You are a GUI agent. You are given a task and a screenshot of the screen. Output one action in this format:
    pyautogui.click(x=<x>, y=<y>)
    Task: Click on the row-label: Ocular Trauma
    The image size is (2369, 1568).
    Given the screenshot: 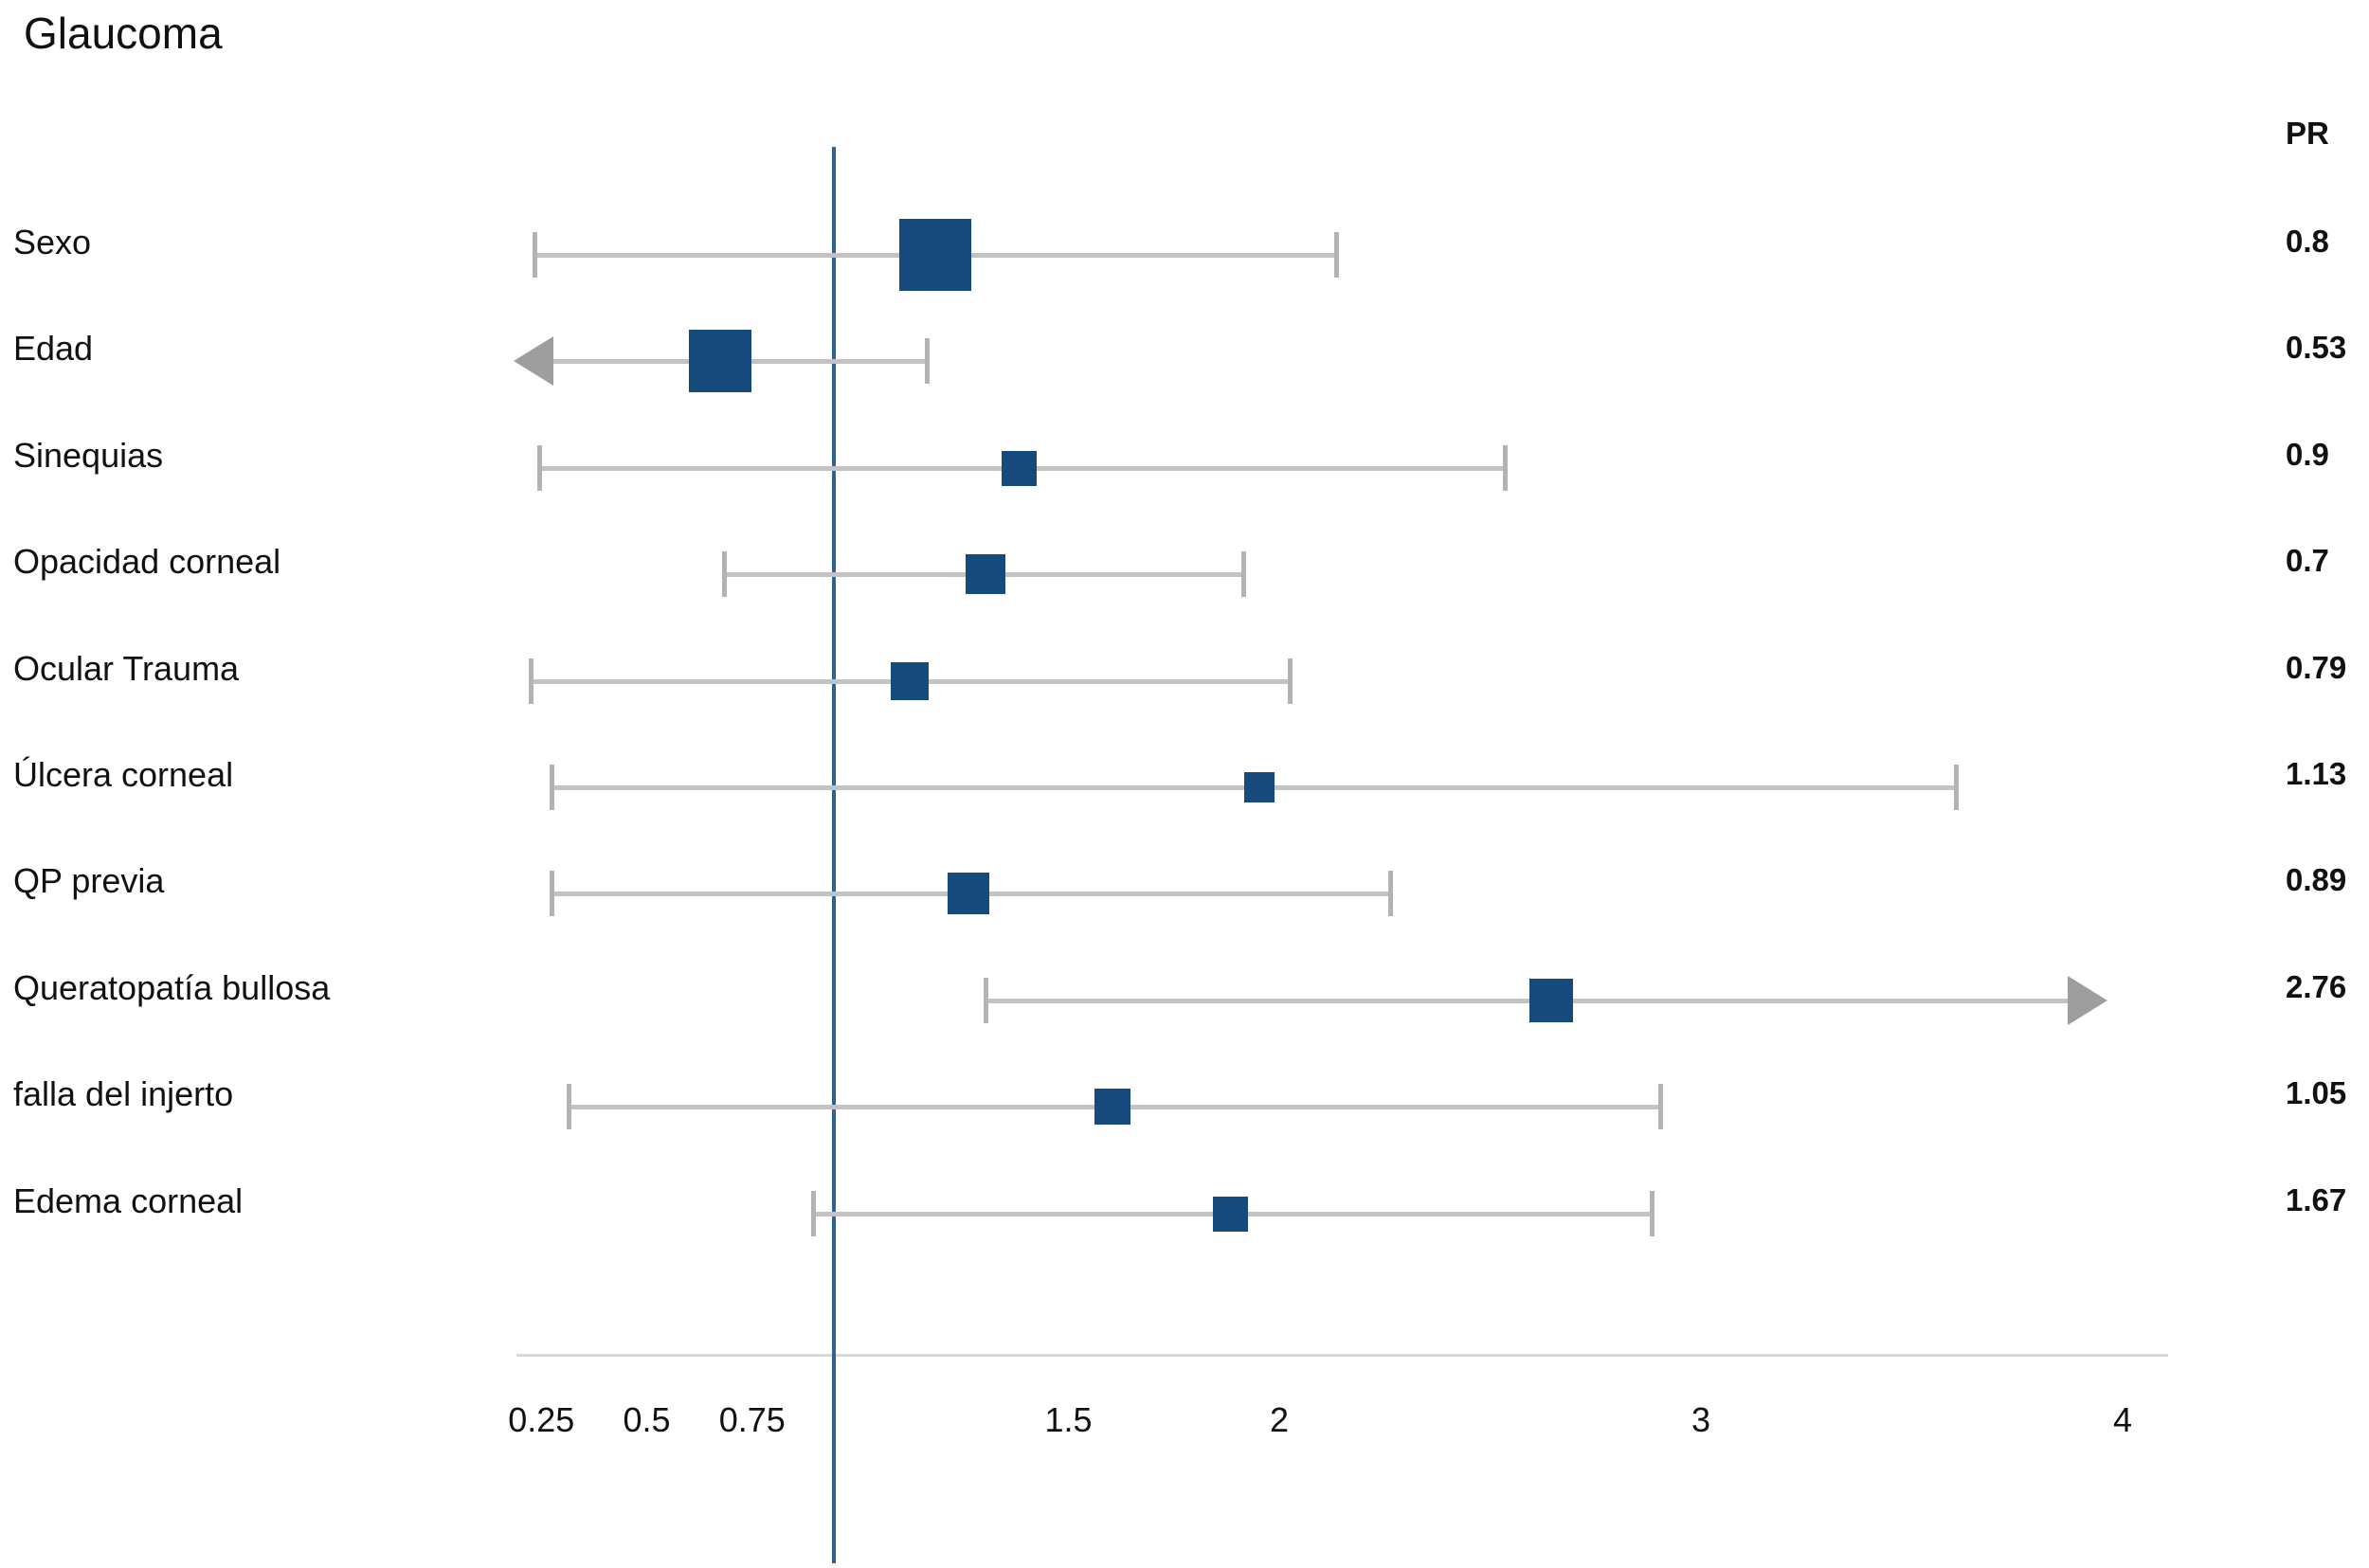 What is the action you would take?
    pyautogui.click(x=127, y=668)
    